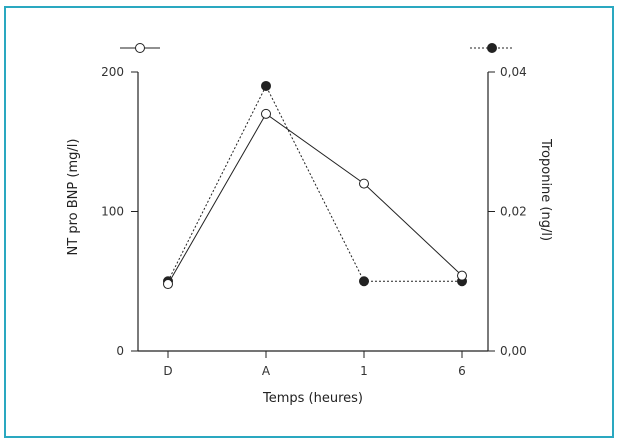 The height and width of the screenshot is (447, 624). What do you see at coordinates (492, 48) in the screenshot?
I see `legend-filled-circle-series` at bounding box center [492, 48].